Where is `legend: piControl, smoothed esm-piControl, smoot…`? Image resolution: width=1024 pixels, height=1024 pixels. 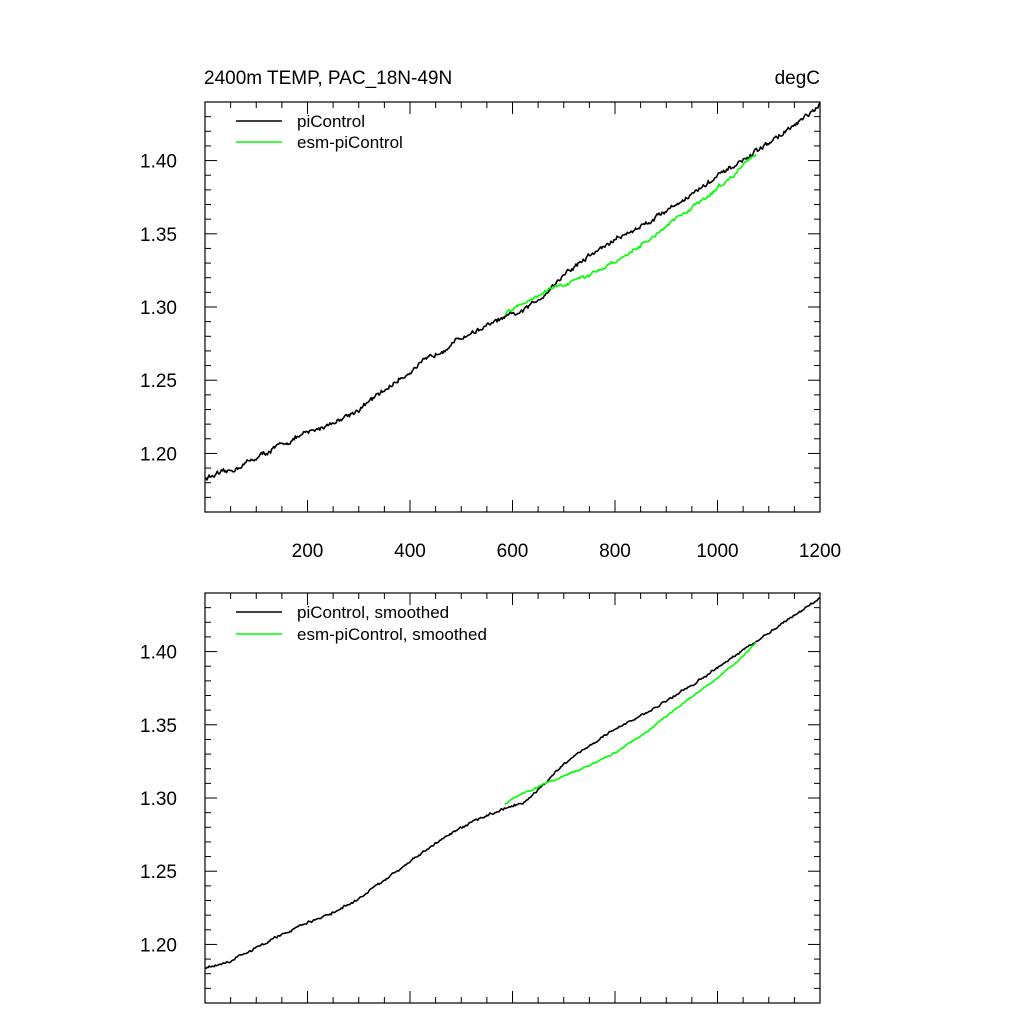
legend: piControl, smoothed esm-piControl, smoot… is located at coordinates (361, 623).